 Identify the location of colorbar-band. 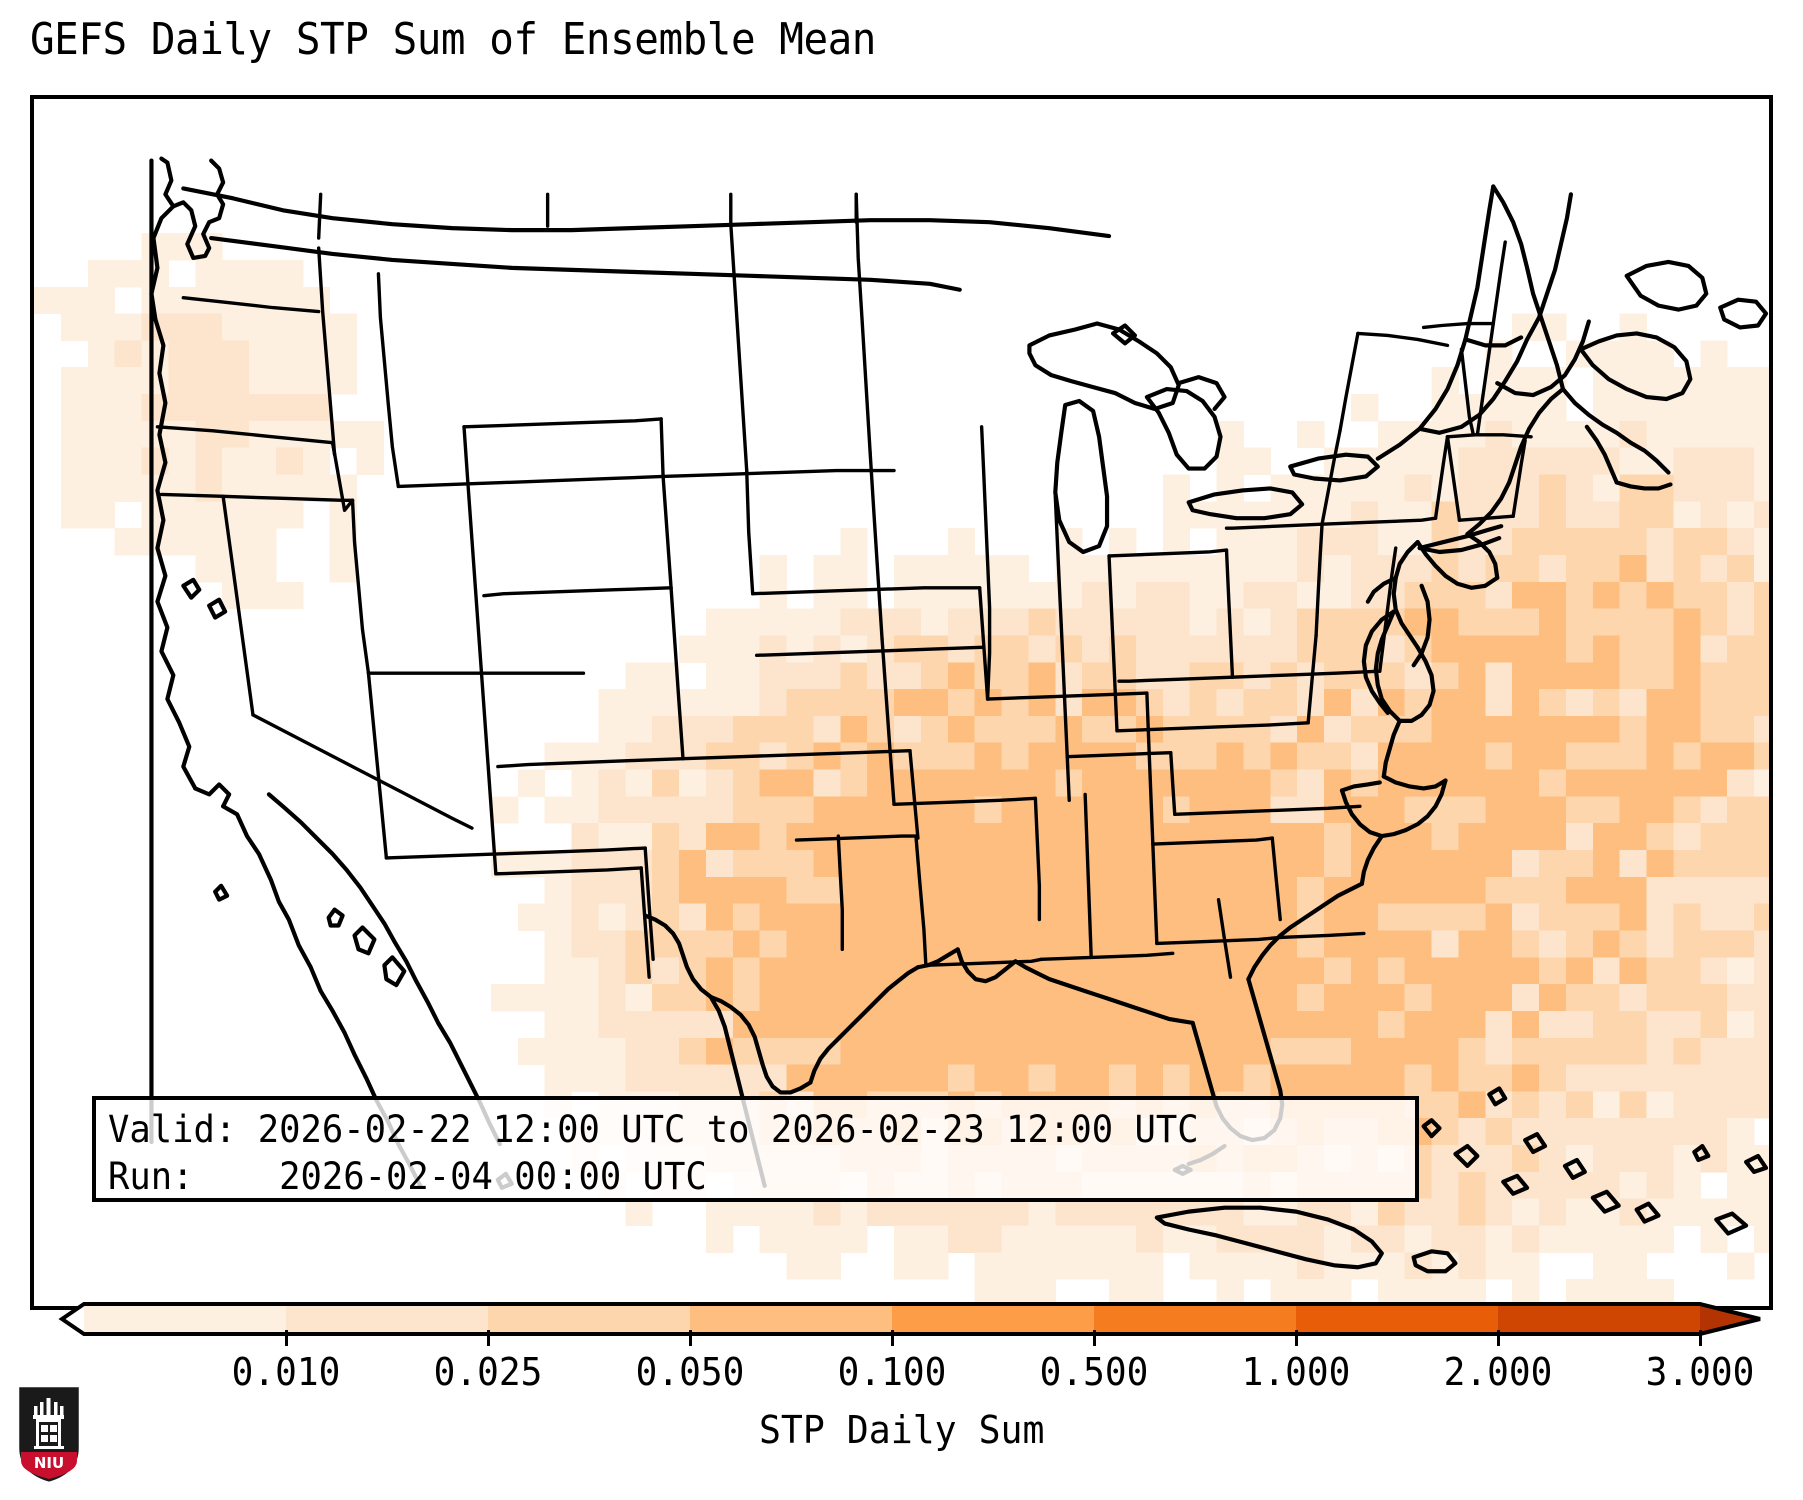
(993, 1319).